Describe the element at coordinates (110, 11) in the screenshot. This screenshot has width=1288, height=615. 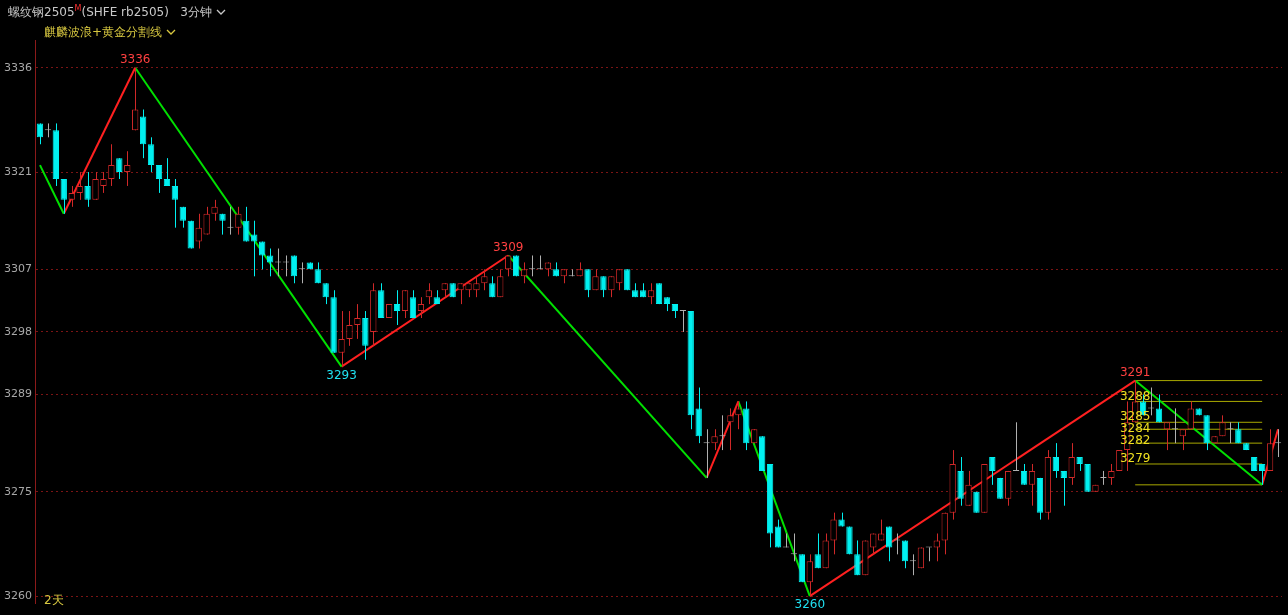
I see `chart-title: 螺纹钢2505$^{M}$(SHFE rb2505) 3分钟` at that location.